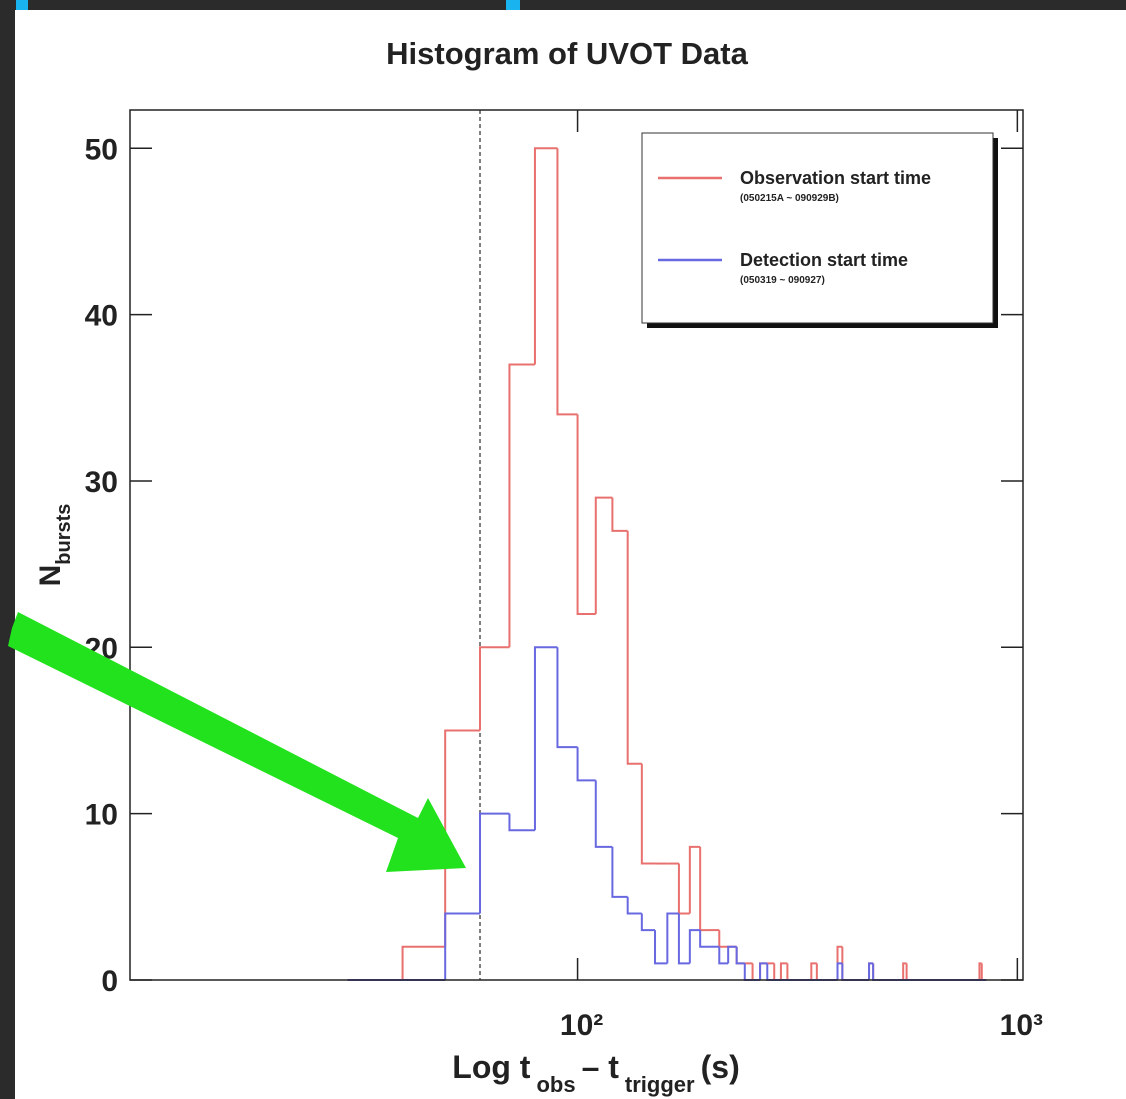 This screenshot has width=1126, height=1099. I want to click on arrow, so click(237, 742).